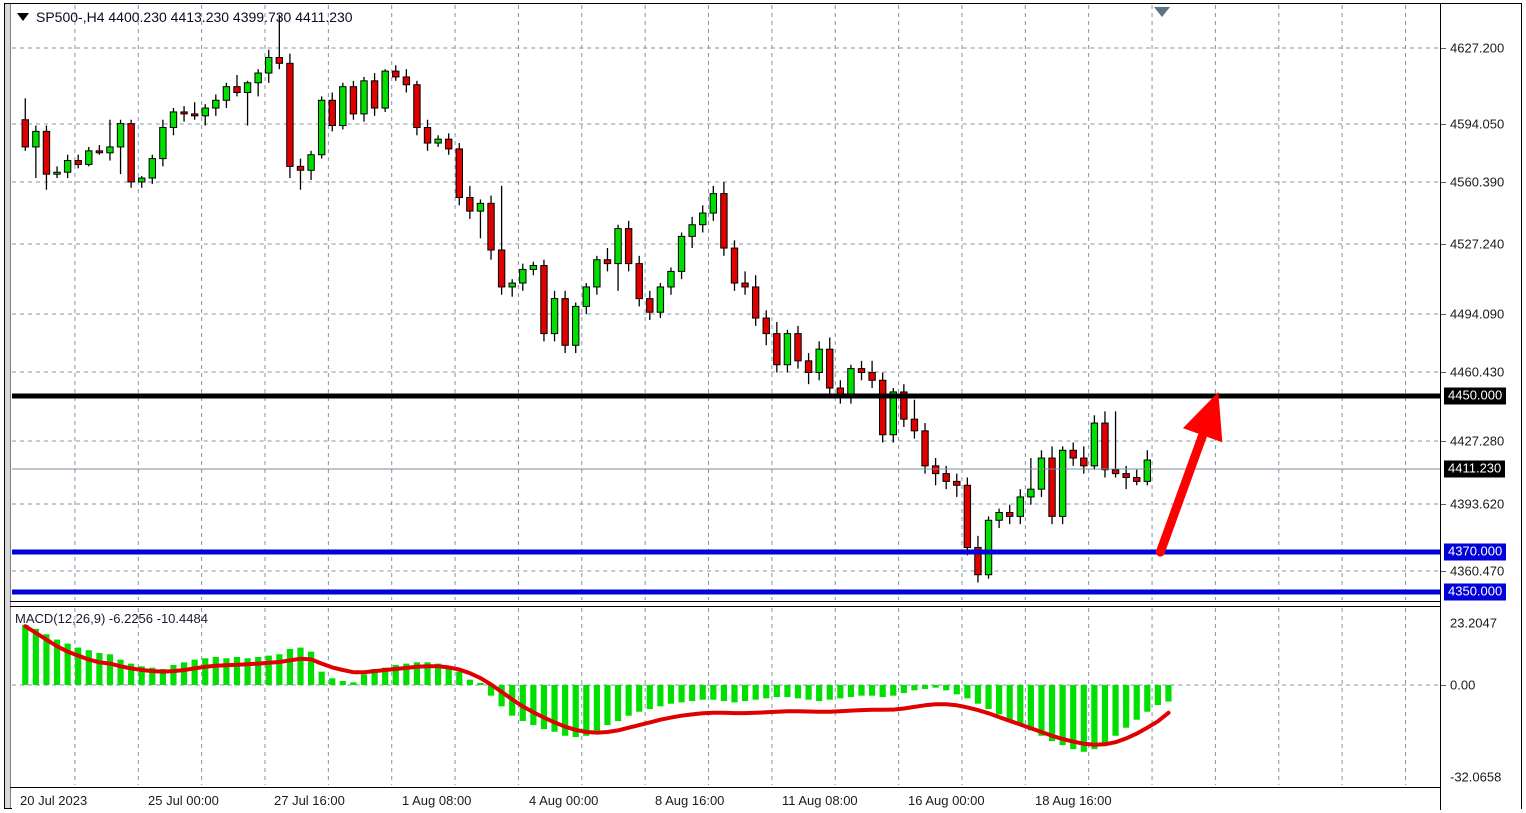  Describe the element at coordinates (1463, 685) in the screenshot. I see `macd-axis-label: 0.00` at that location.